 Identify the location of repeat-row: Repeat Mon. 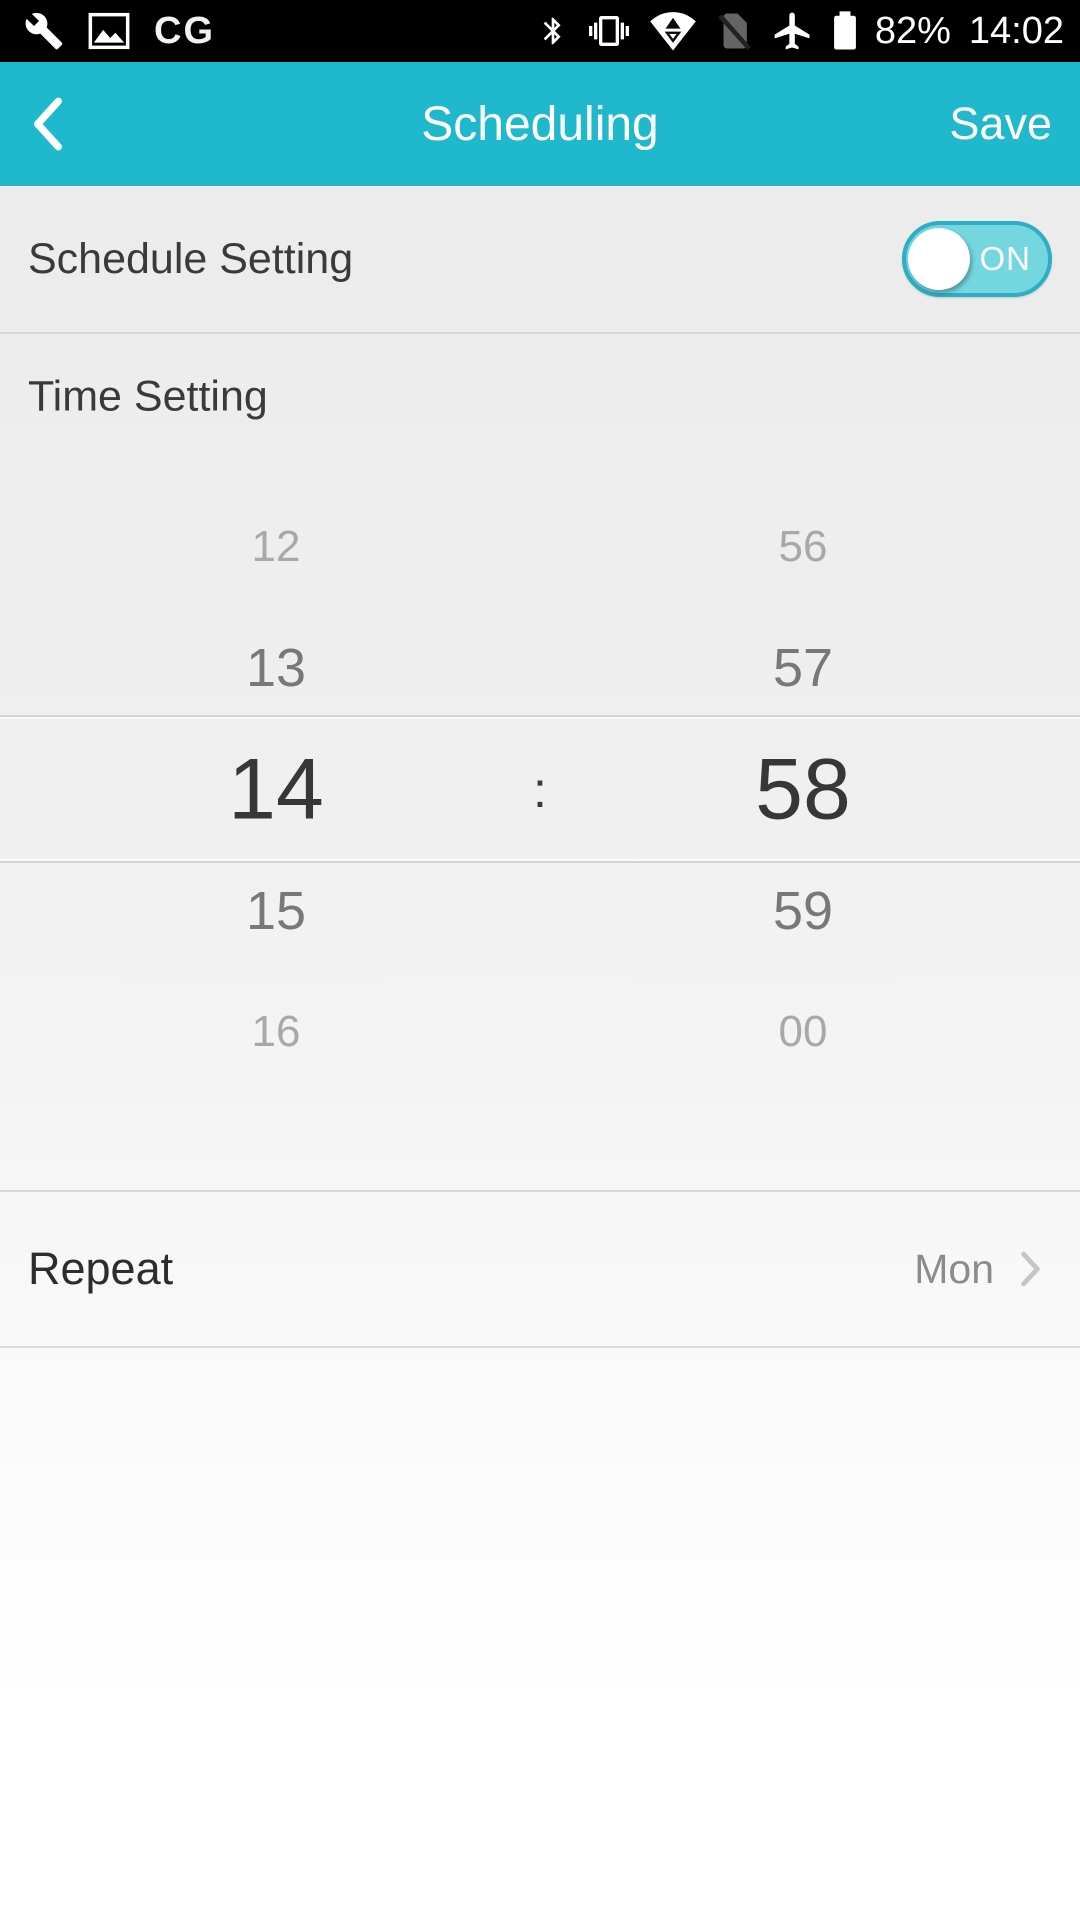
(540, 1269).